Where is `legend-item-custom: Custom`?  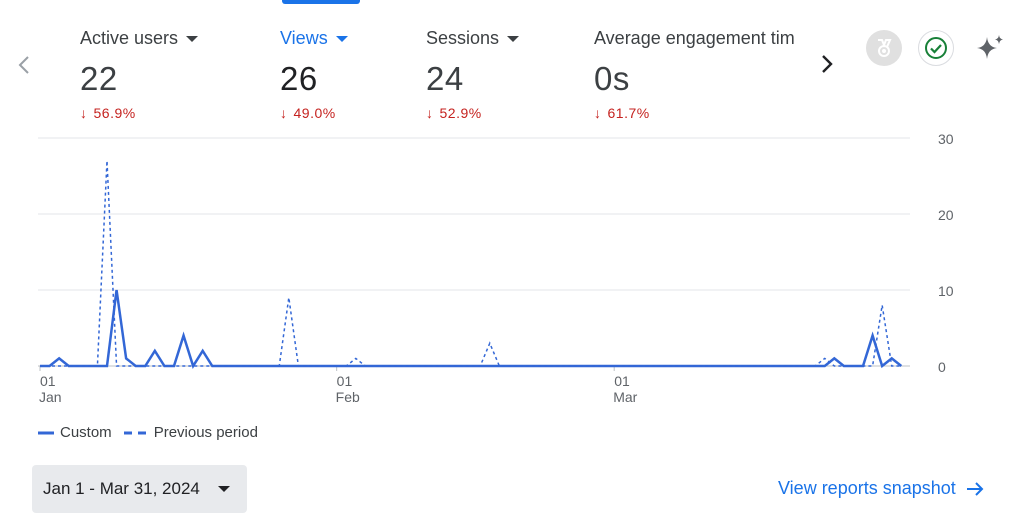 legend-item-custom: Custom is located at coordinates (75, 432).